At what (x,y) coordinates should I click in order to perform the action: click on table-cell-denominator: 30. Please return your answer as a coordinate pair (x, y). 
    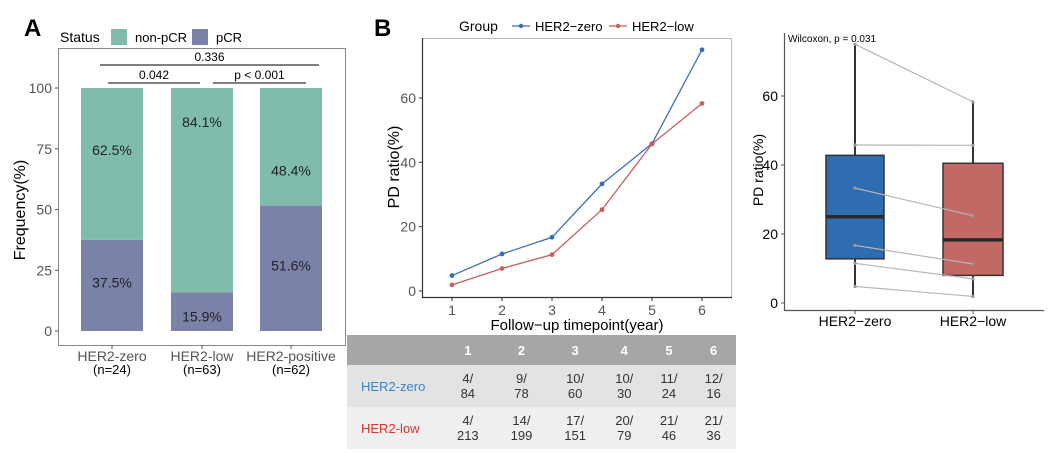
    Looking at the image, I should click on (624, 393).